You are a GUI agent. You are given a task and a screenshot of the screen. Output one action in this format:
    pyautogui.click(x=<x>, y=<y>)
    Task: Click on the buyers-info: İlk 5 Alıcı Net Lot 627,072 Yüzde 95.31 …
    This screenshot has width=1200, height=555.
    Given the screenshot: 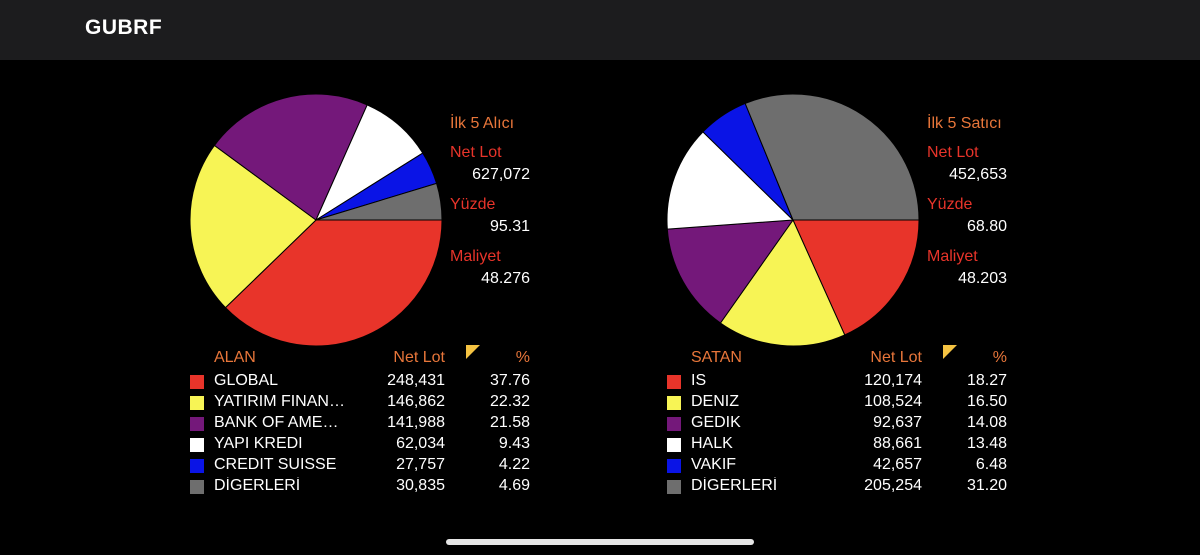 What is the action you would take?
    pyautogui.click(x=490, y=205)
    